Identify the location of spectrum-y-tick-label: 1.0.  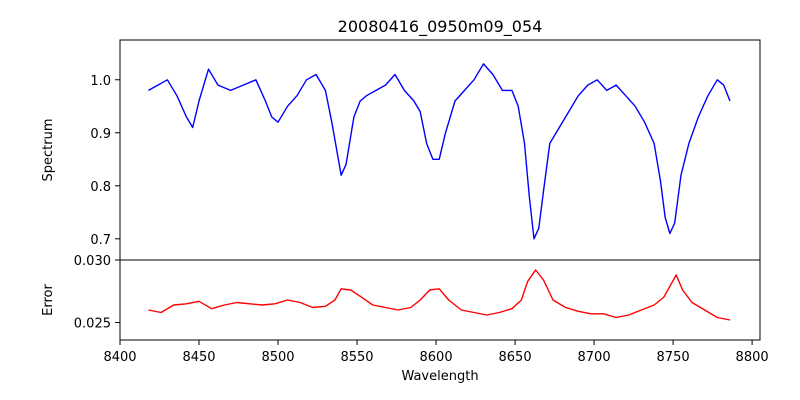
(100, 81).